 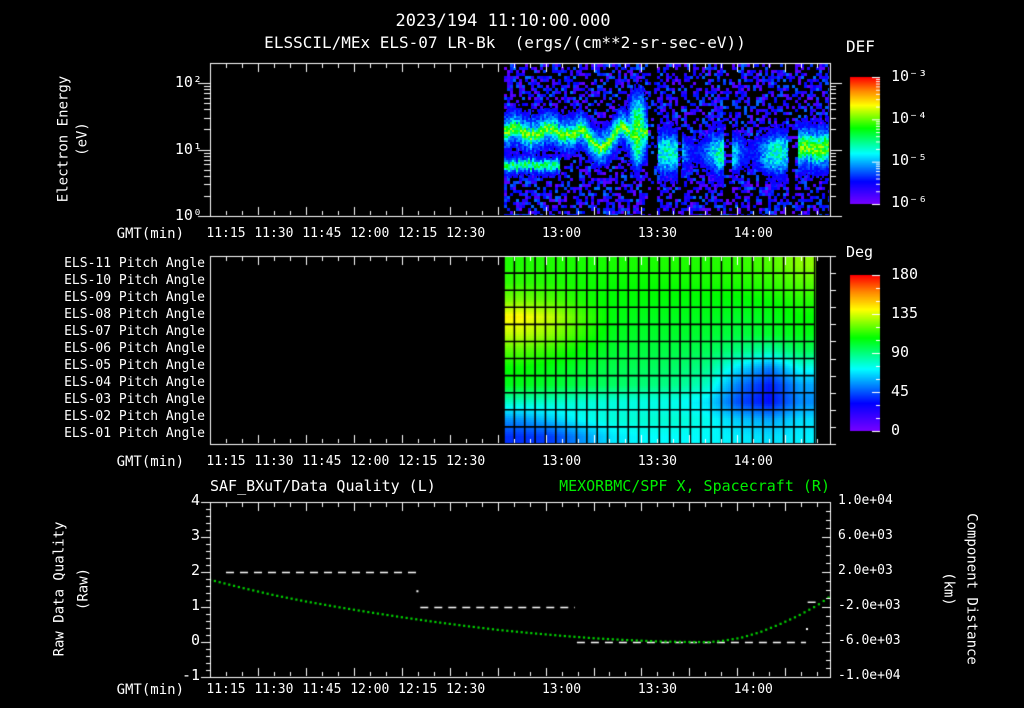 What do you see at coordinates (195, 570) in the screenshot?
I see `quality-tick-label: 2` at bounding box center [195, 570].